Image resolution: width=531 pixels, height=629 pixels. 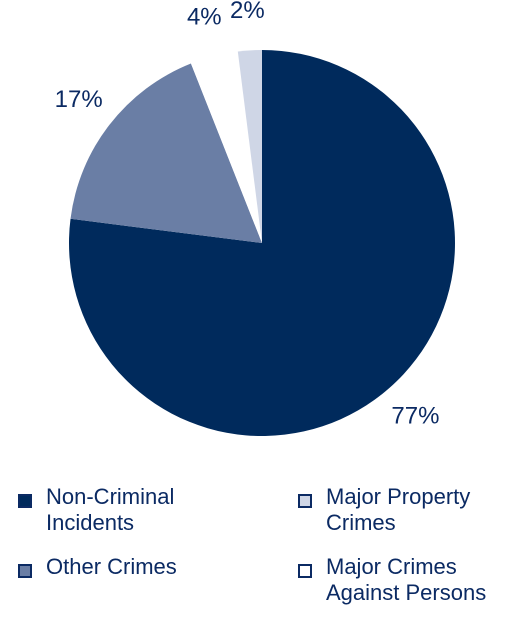 I want to click on legend-item-other-crimes: Other Crimes, so click(x=97, y=567).